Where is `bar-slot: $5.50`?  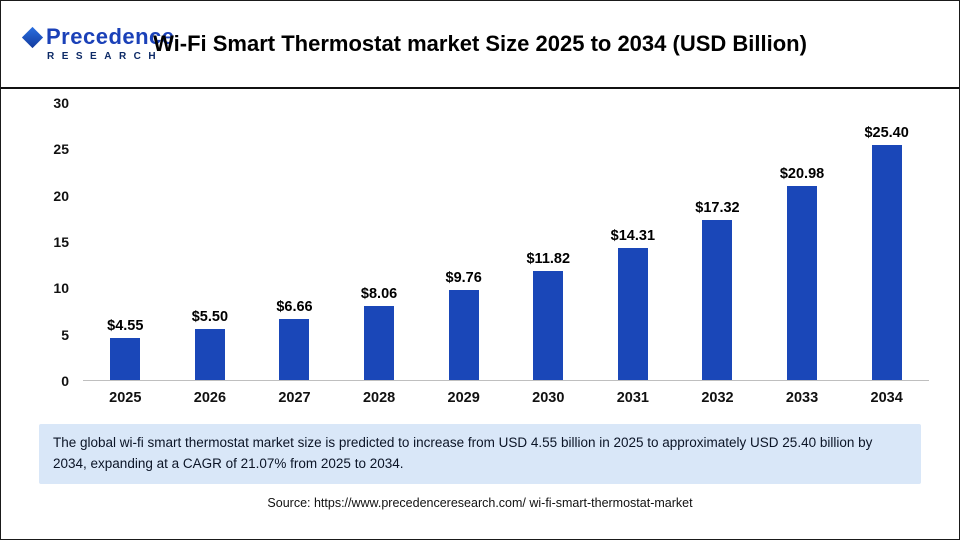 bar-slot: $5.50 is located at coordinates (210, 241).